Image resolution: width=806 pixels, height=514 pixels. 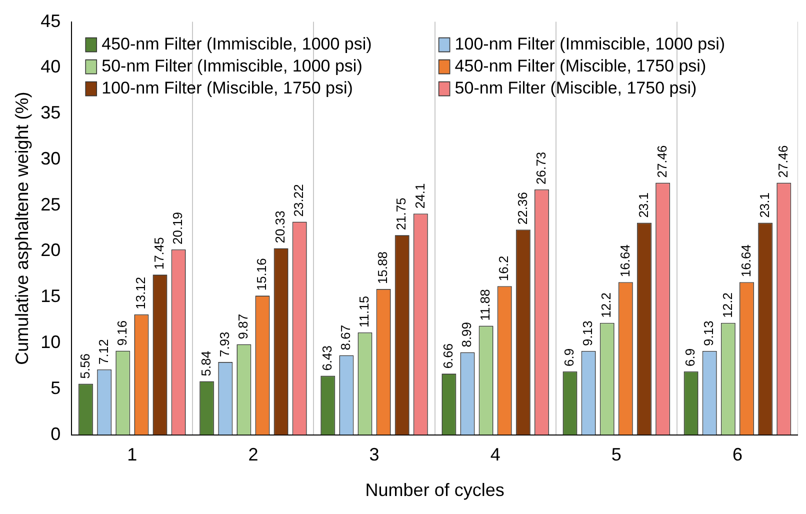 What do you see at coordinates (401, 214) in the screenshot?
I see `data-label: 21.75` at bounding box center [401, 214].